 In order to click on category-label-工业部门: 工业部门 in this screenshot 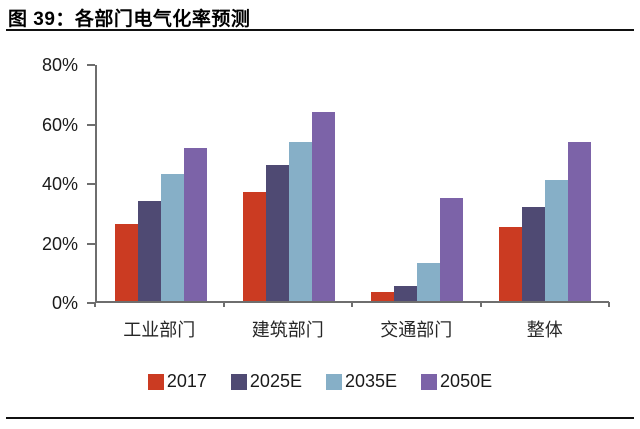, I will do `click(159, 330)`.